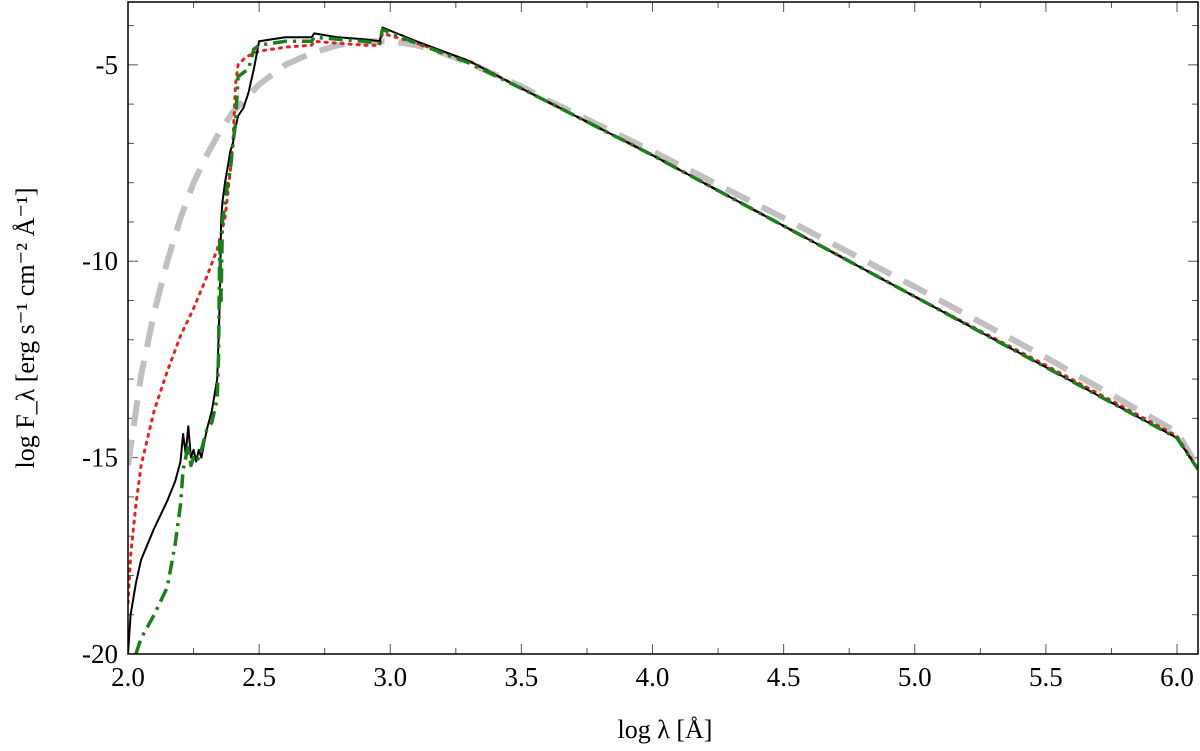  I want to click on x-tick-label: 3.0, so click(390, 677).